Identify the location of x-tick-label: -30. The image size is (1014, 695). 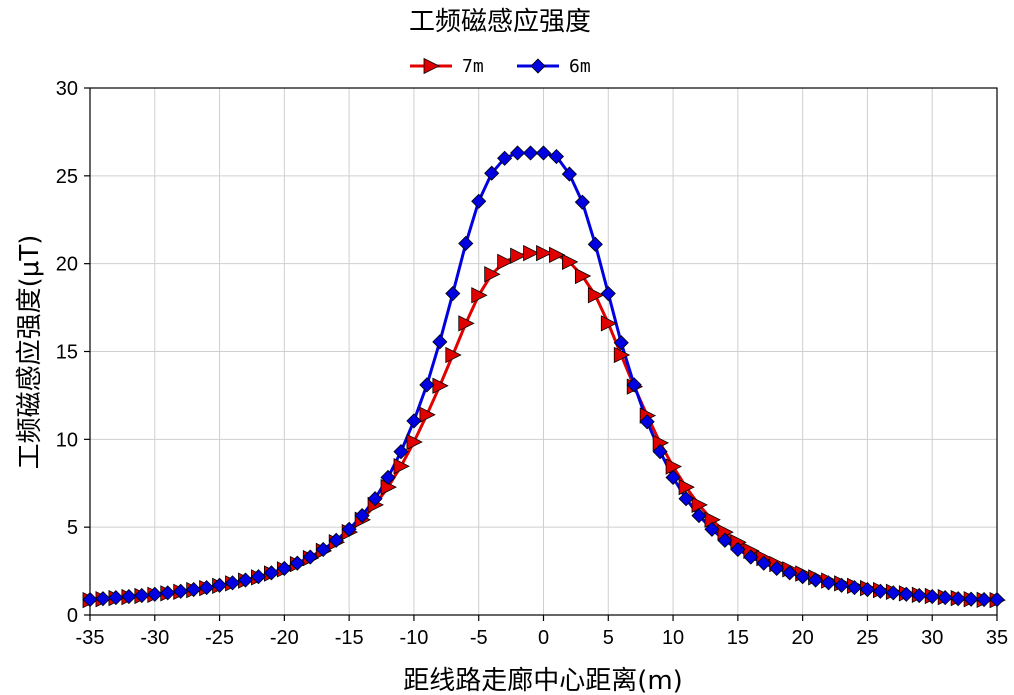
(154, 638).